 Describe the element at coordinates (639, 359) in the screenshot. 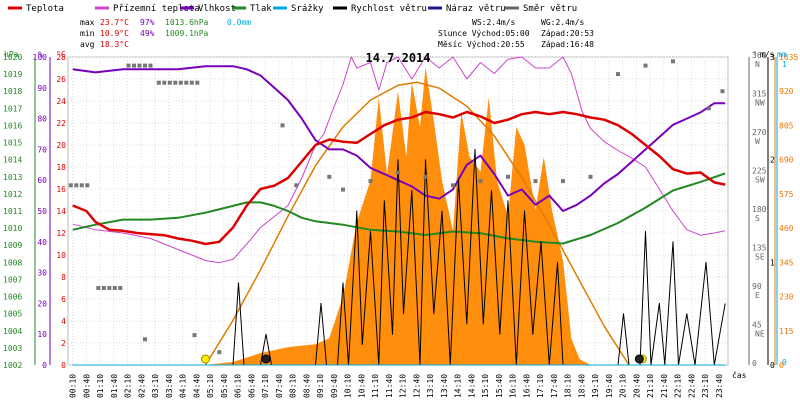

I see `moonrise-marker` at that location.